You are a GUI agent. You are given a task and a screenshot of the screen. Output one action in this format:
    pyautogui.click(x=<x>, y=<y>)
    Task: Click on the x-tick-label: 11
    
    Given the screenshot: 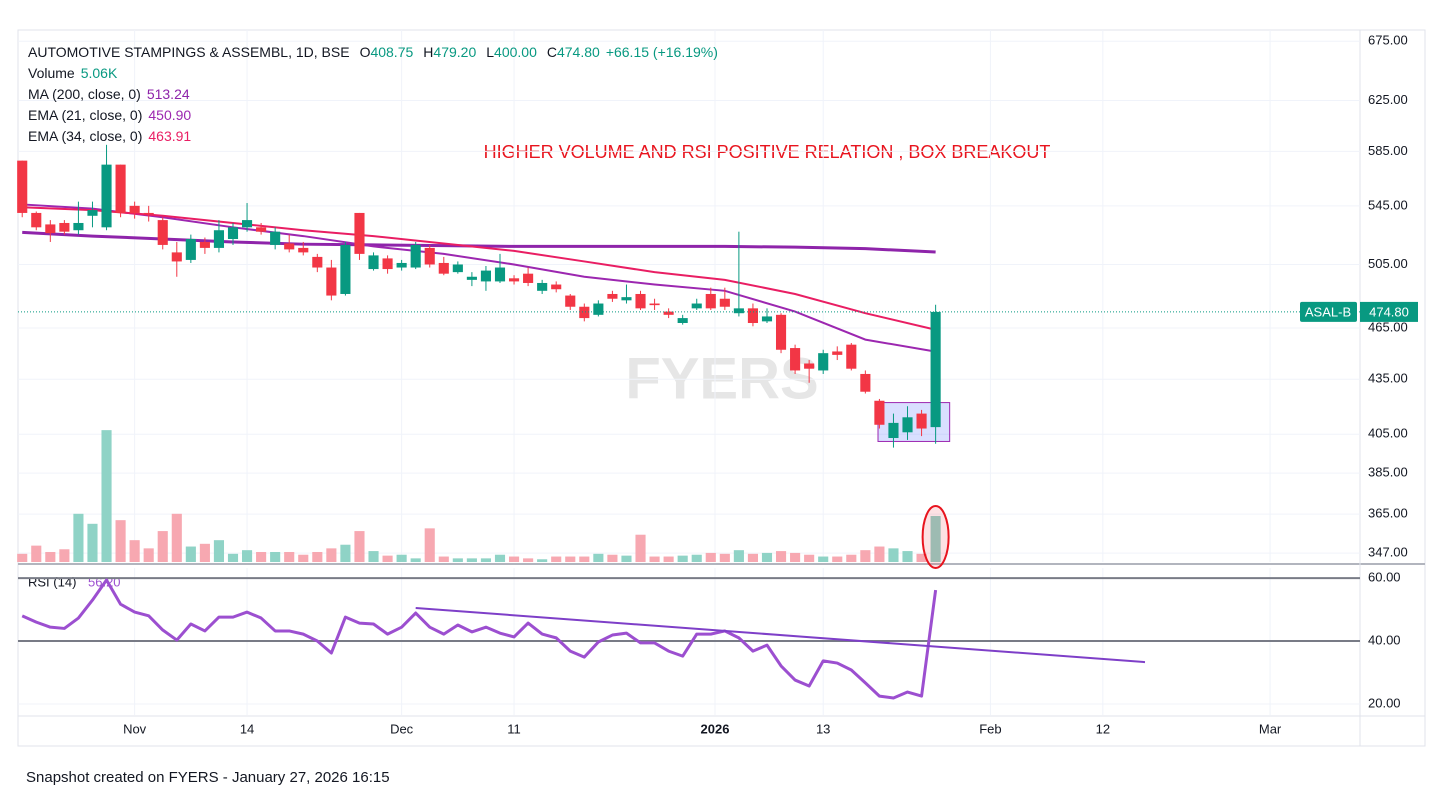 What is the action you would take?
    pyautogui.click(x=514, y=728)
    